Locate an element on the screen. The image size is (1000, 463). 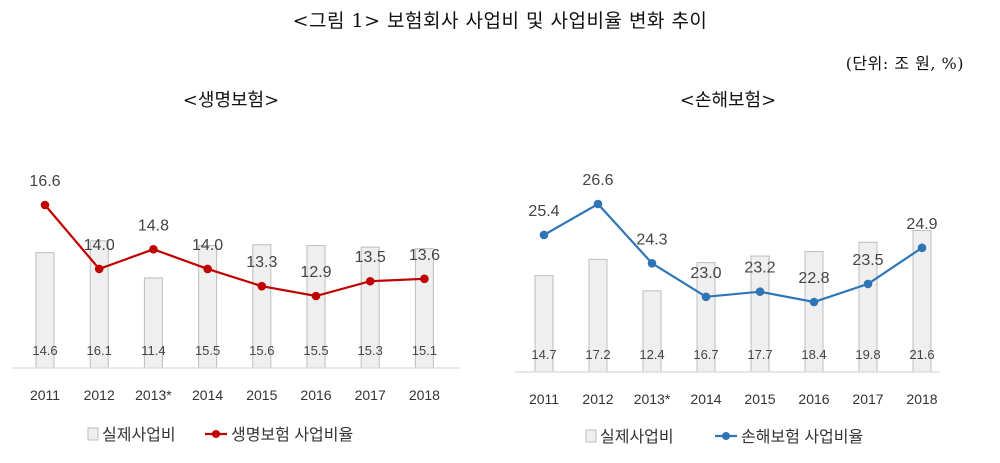
unit-label: (단위: 조 원, %) is located at coordinates (904, 63).